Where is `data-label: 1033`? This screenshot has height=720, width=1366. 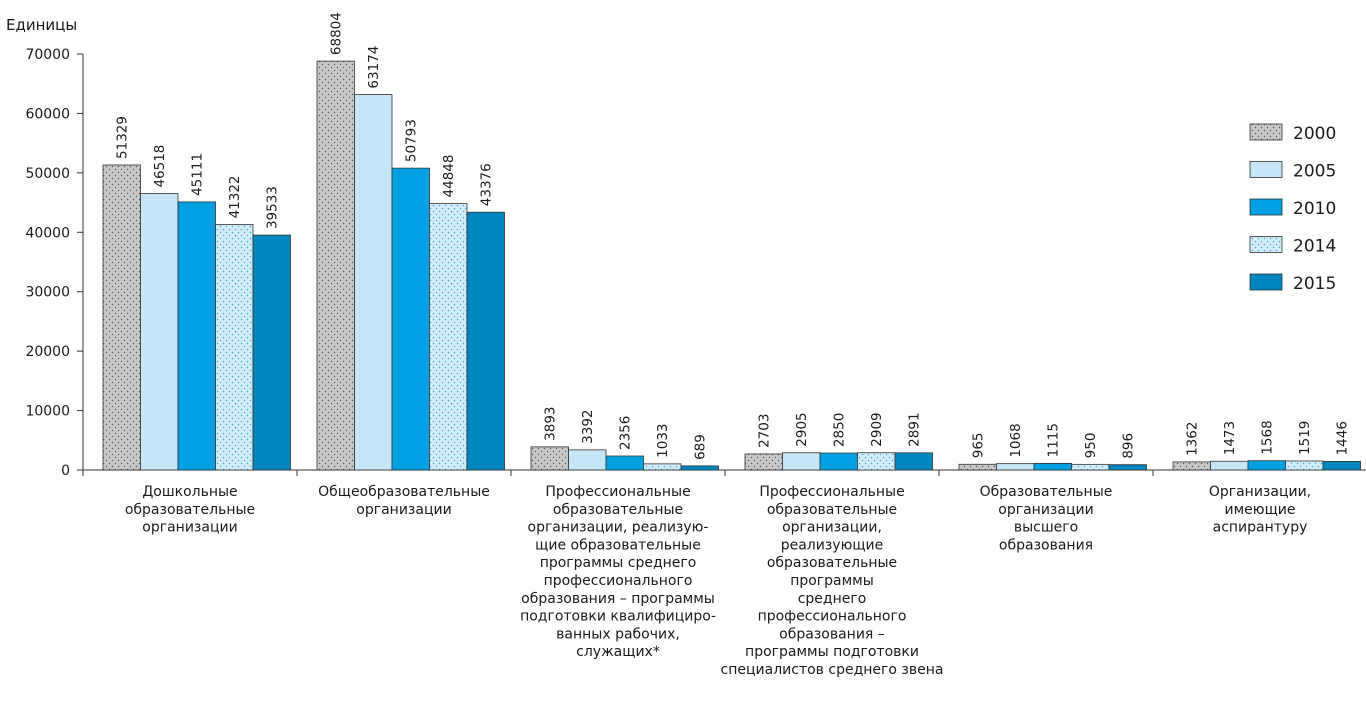 data-label: 1033 is located at coordinates (663, 441).